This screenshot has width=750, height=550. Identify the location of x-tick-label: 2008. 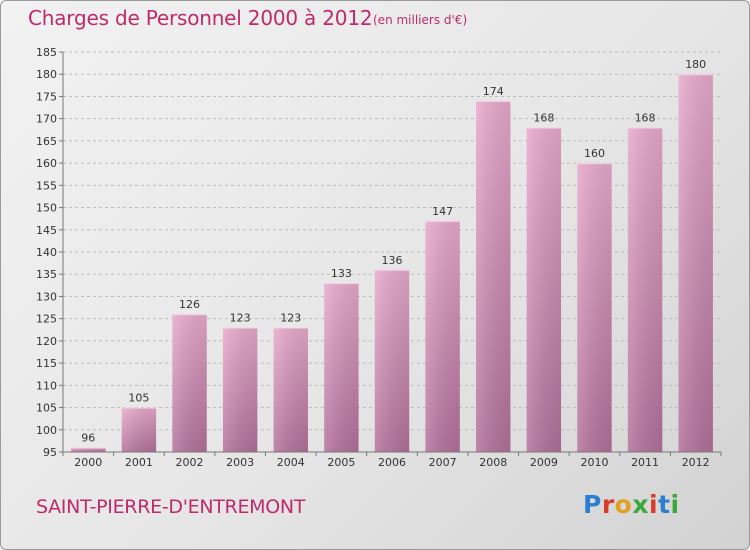
(493, 462).